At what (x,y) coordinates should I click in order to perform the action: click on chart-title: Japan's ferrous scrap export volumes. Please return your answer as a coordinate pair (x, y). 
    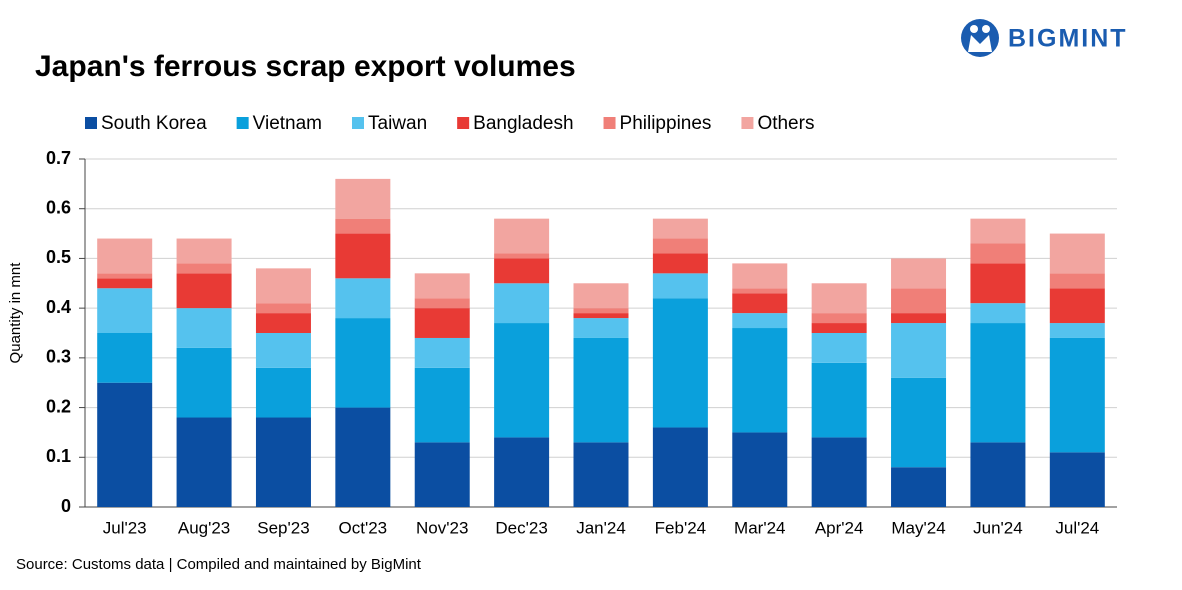
    Looking at the image, I should click on (305, 66).